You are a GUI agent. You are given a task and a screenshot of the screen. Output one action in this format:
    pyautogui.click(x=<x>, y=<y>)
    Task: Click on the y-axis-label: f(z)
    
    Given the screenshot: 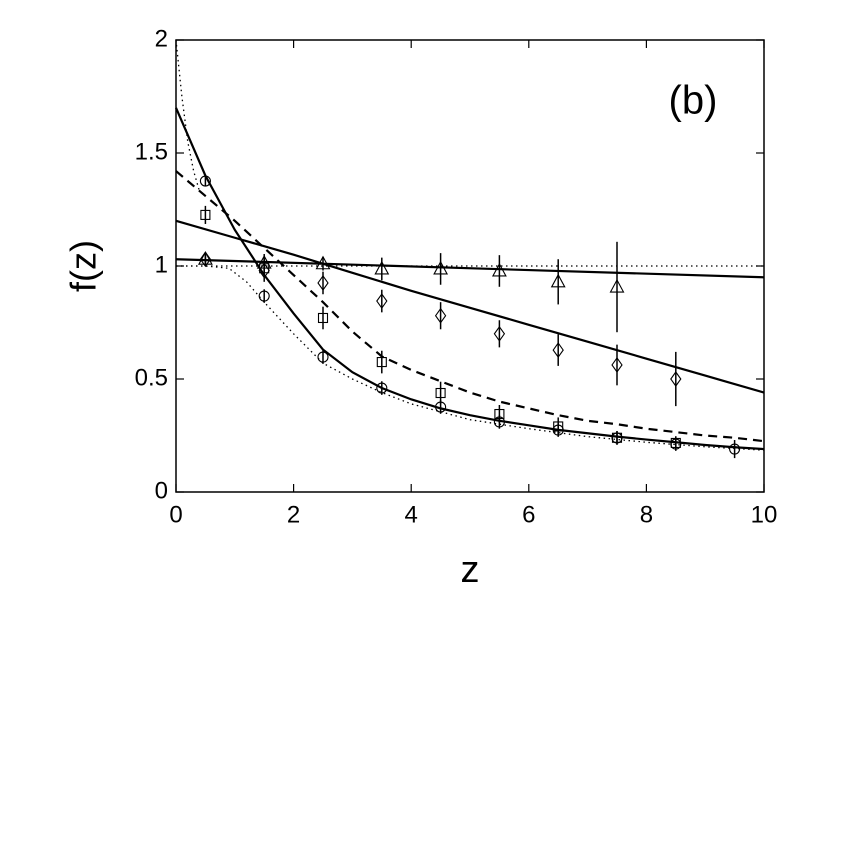 What is the action you would take?
    pyautogui.click(x=83, y=266)
    